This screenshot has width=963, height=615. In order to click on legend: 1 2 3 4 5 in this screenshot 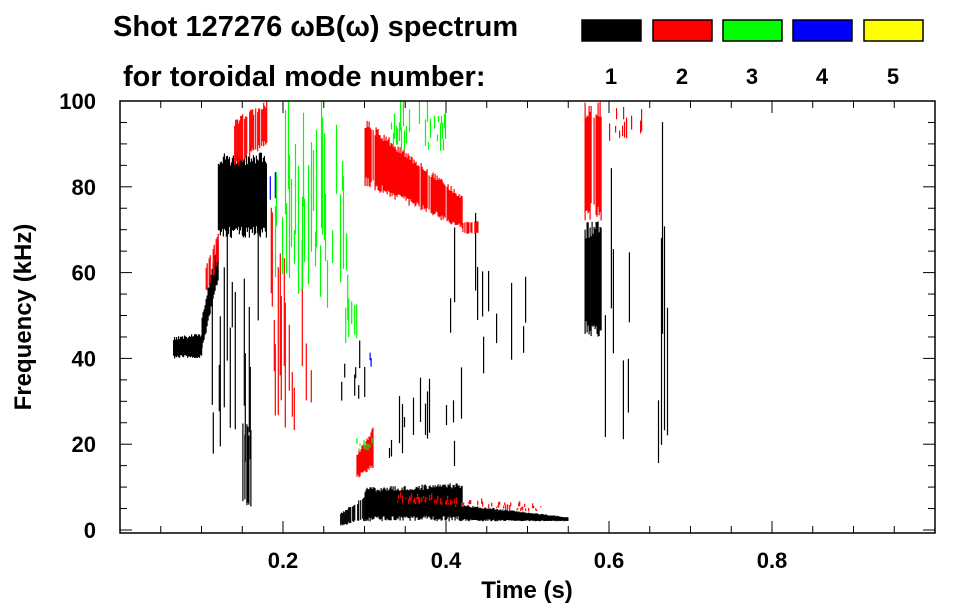, I will do `click(752, 54)`.